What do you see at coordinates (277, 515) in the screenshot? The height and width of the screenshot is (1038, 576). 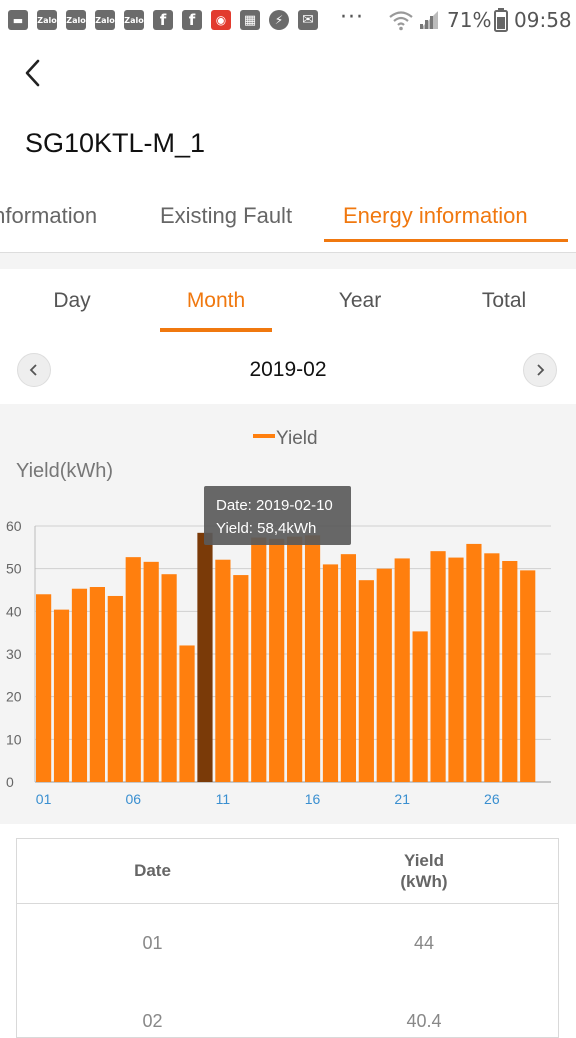 I see `chart-tooltip: Date: 2019-02-10 Yield: 58,4kWh` at bounding box center [277, 515].